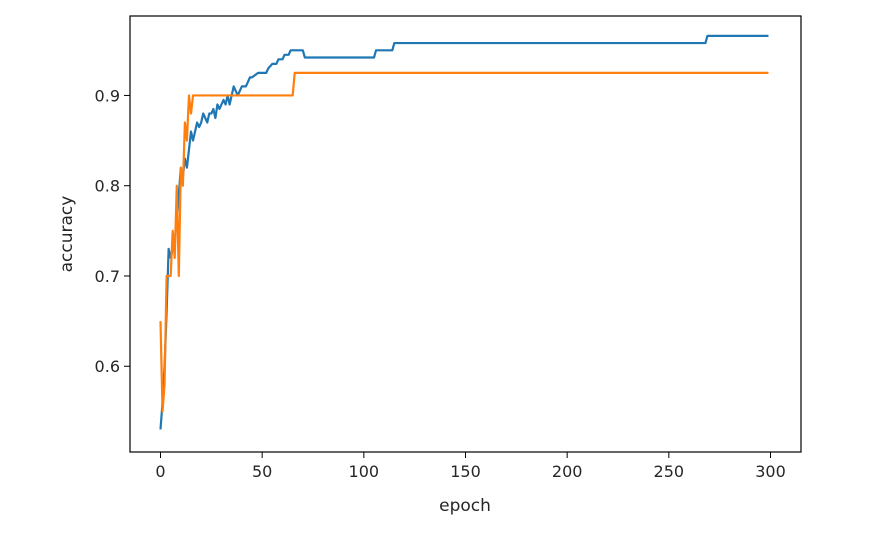 Image resolution: width=888 pixels, height=542 pixels. What do you see at coordinates (112, 231) in the screenshot?
I see `y-axis: 0.6 0.7 0.8 0.9` at bounding box center [112, 231].